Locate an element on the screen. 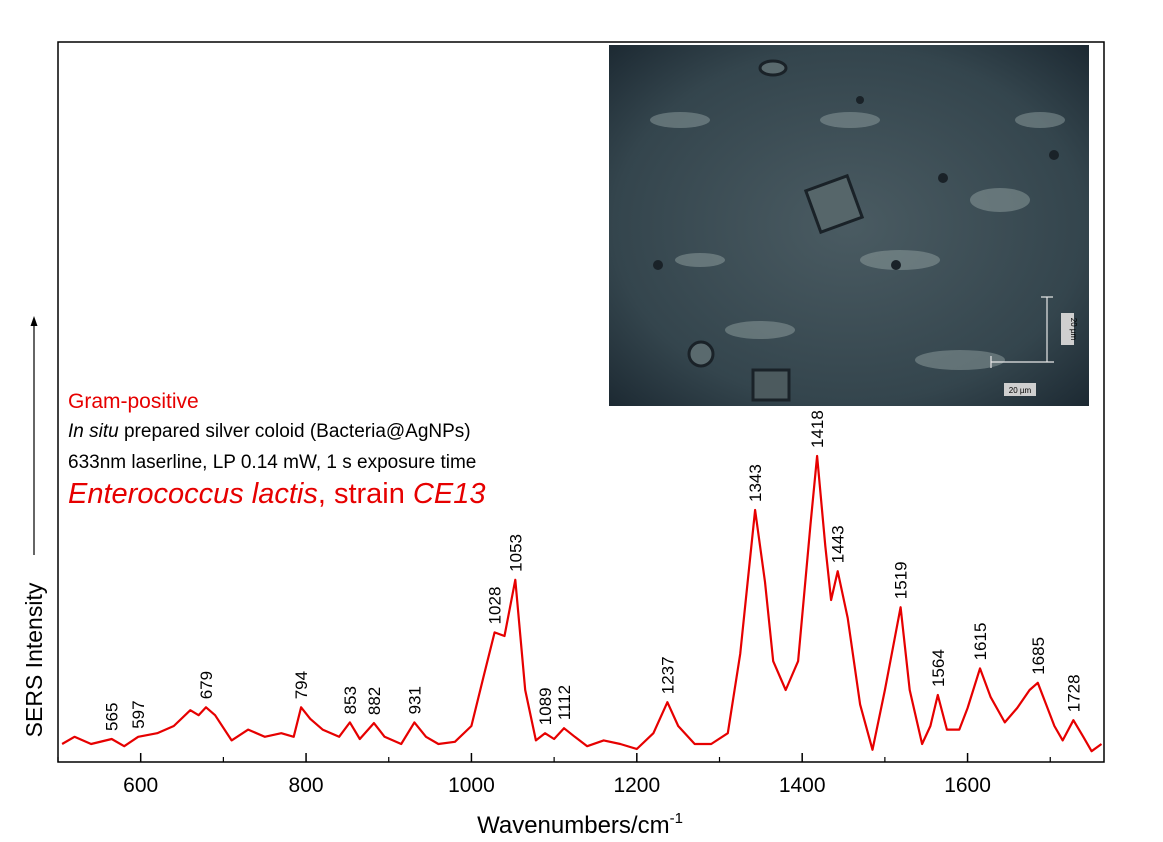 This screenshot has height=842, width=1163. peak-label: 882 is located at coordinates (374, 701).